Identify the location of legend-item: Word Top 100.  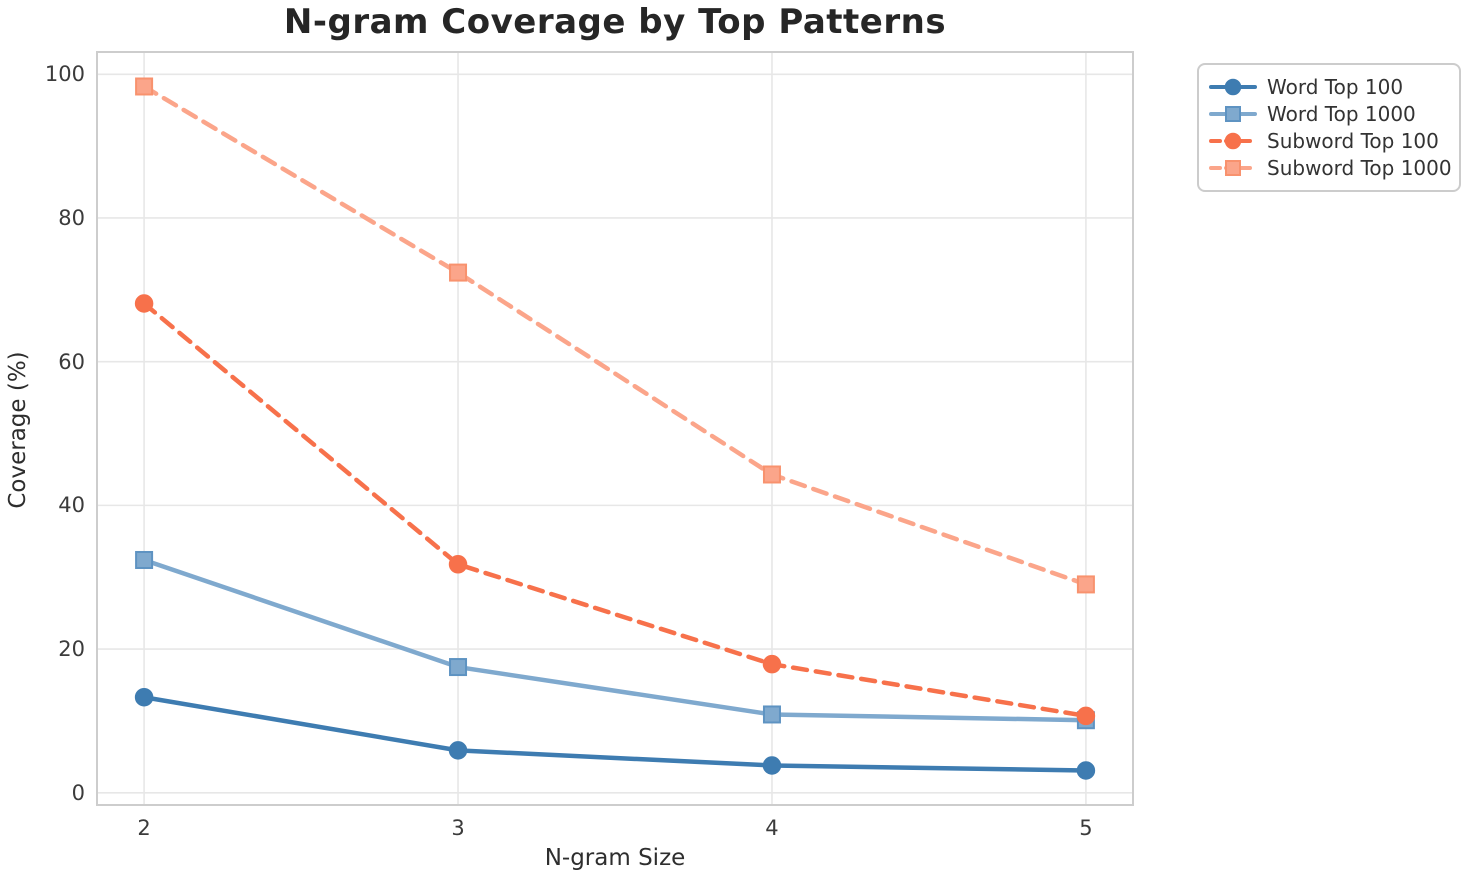
(1328, 86).